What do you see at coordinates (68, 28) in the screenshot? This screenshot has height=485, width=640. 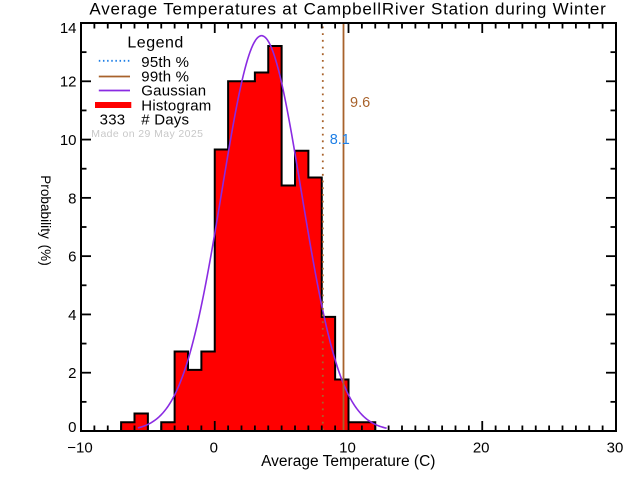 I see `svg-text: 14` at bounding box center [68, 28].